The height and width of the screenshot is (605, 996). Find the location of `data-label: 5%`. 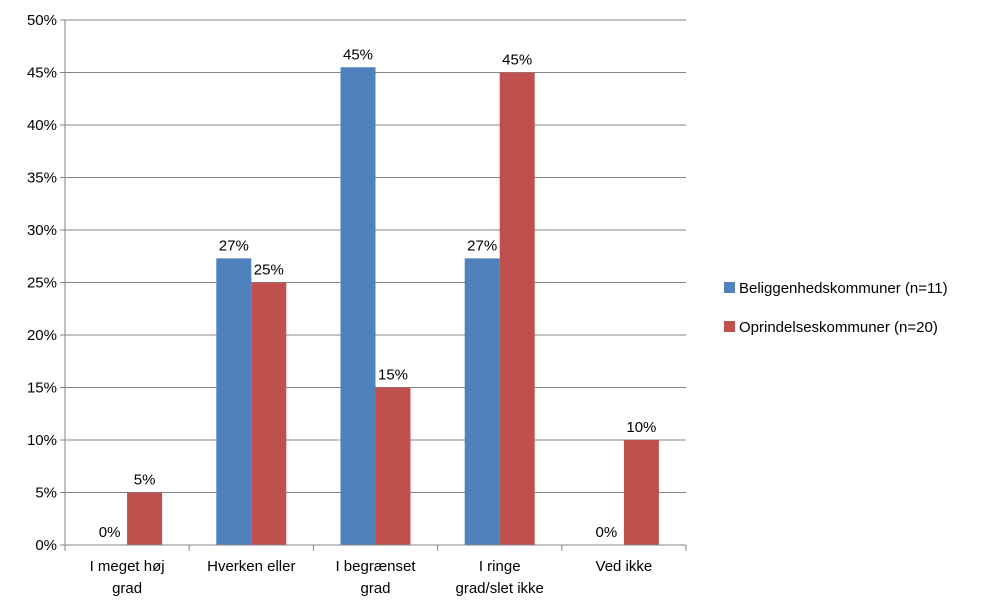

data-label: 5% is located at coordinates (145, 480).